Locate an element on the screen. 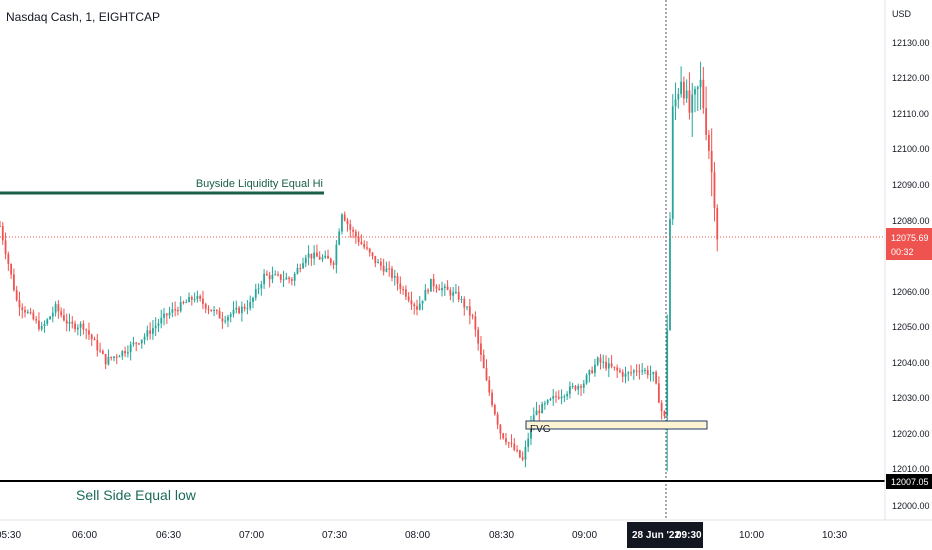 This screenshot has height=550, width=932. time-axis is located at coordinates (466, 535).